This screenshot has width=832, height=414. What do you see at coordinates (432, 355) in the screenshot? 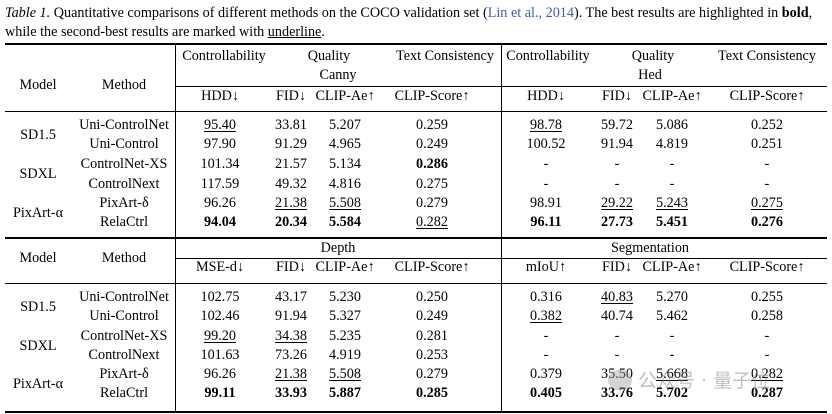
I see `table-cell-2-3-3: 0.253` at bounding box center [432, 355].